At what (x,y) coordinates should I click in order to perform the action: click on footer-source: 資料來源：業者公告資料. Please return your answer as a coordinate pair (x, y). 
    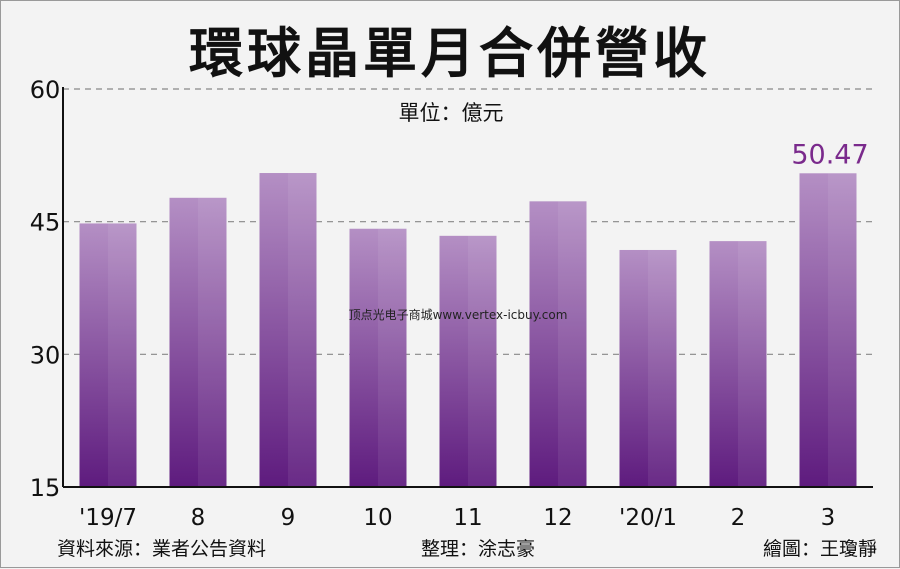
    Looking at the image, I should click on (162, 549).